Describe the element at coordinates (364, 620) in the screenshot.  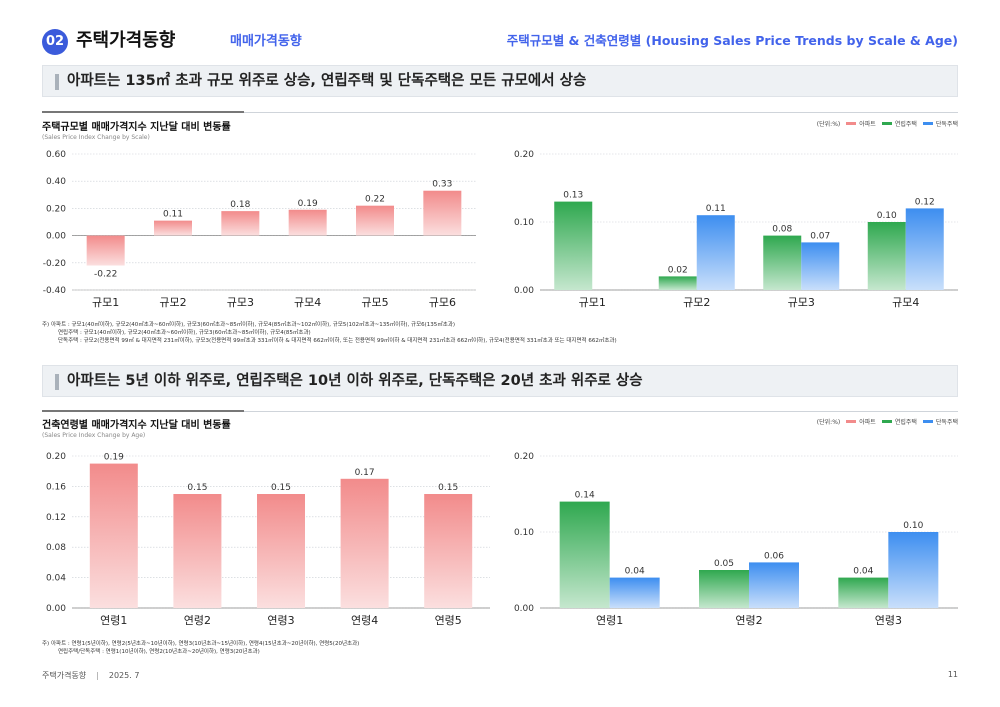
I see `x-category-label: 연령4` at that location.